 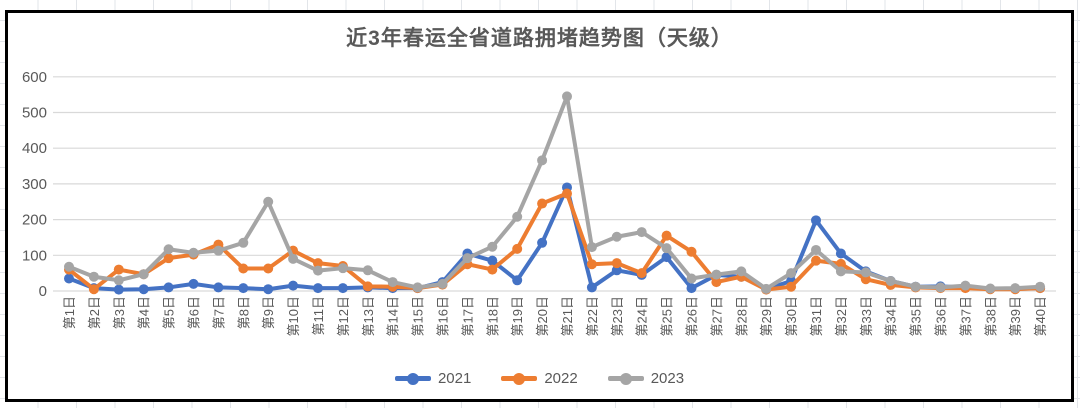 What do you see at coordinates (193, 283) in the screenshot?
I see `data-point-2021-第6日` at bounding box center [193, 283].